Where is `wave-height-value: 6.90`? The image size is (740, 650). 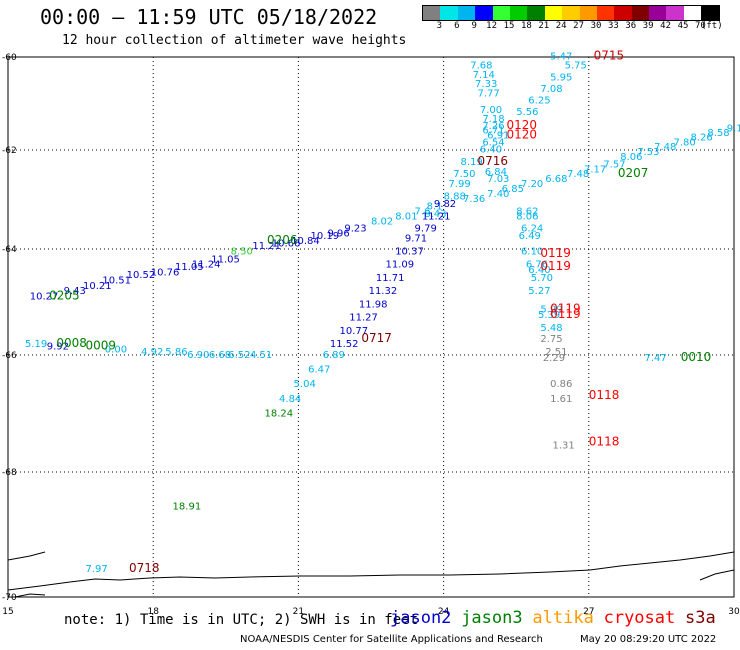 wave-height-value: 6.90 is located at coordinates (198, 355).